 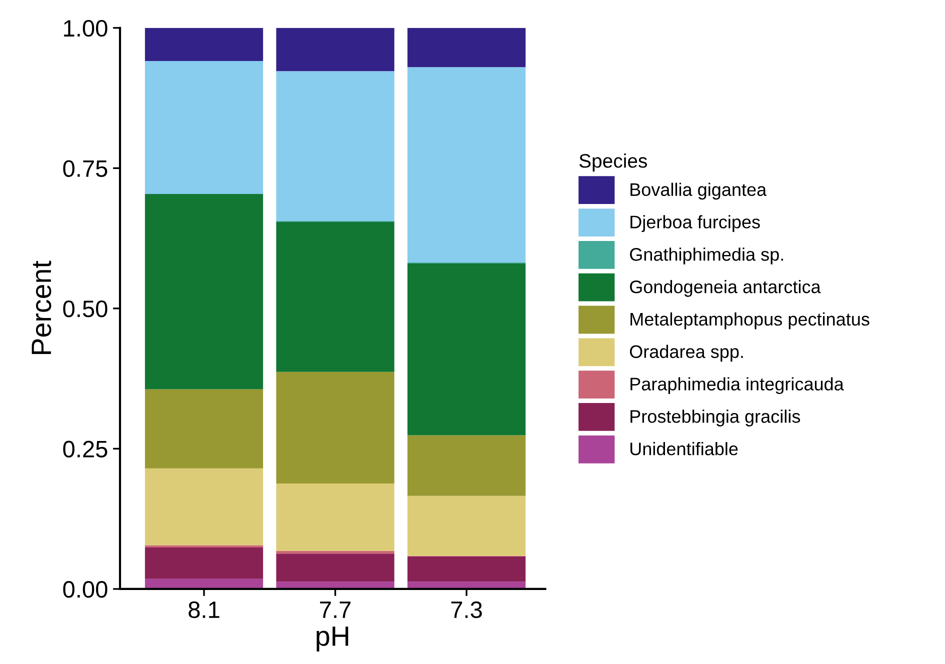 What do you see at coordinates (332, 639) in the screenshot?
I see `x-axis-title: pH` at bounding box center [332, 639].